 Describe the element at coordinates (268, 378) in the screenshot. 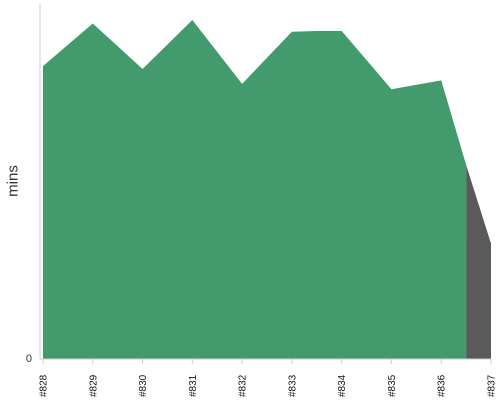

I see `x-axis-ticks: #828 #829 #830 #831 #832 #833 #834 #835 #836 #837` at that location.